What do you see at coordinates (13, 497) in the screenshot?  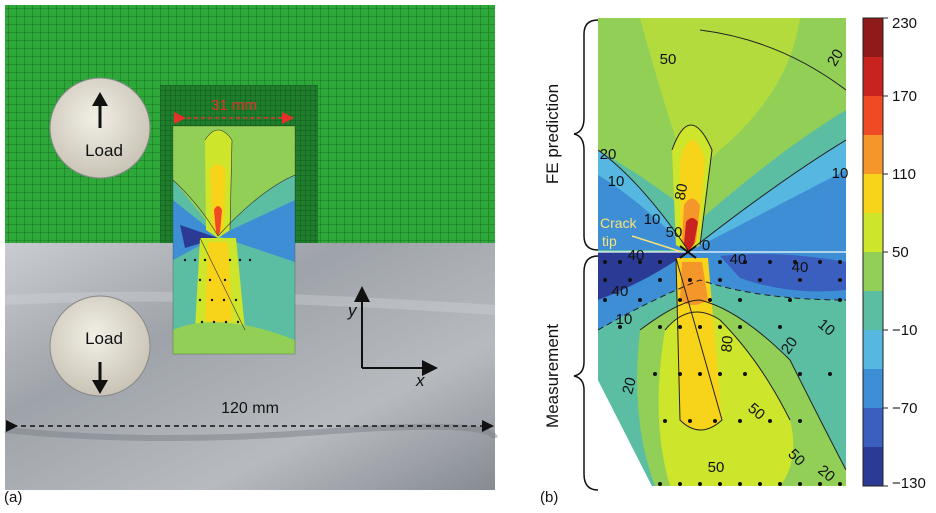 I see `panel-a-label: (a)` at bounding box center [13, 497].